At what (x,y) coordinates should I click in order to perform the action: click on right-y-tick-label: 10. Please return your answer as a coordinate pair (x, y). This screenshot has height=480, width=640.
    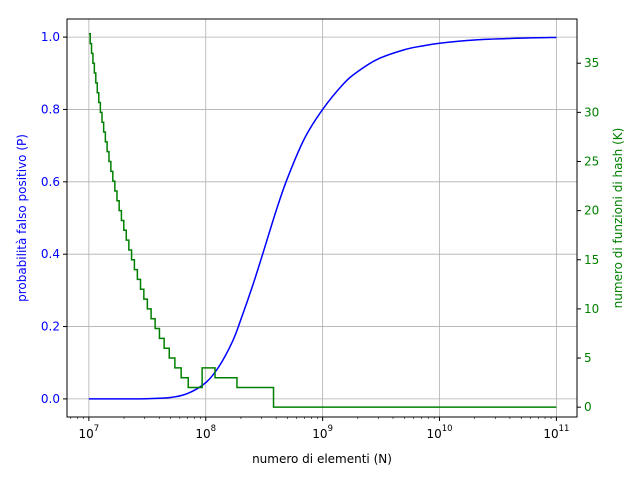
    Looking at the image, I should click on (591, 309).